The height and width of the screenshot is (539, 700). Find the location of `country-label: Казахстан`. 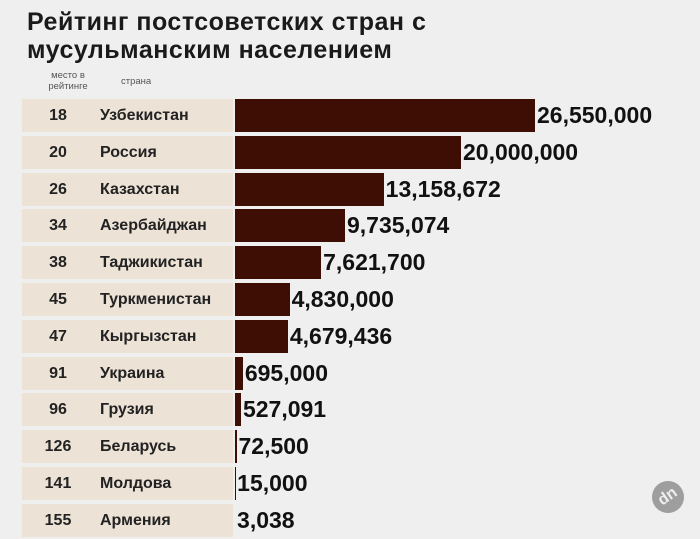

country-label: Казахстан is located at coordinates (140, 189).